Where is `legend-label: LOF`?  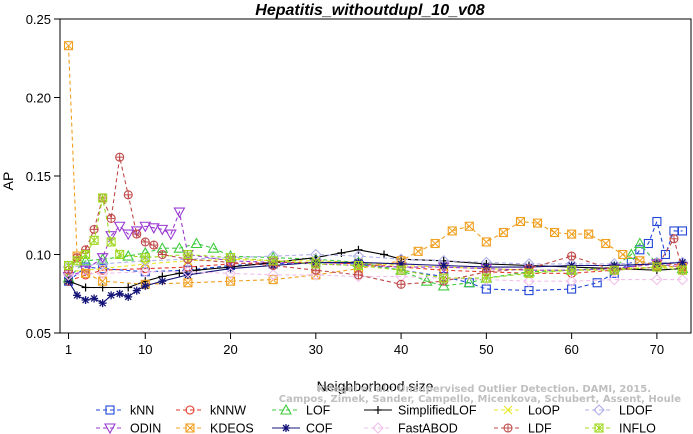 legend-label: LOF is located at coordinates (318, 411).